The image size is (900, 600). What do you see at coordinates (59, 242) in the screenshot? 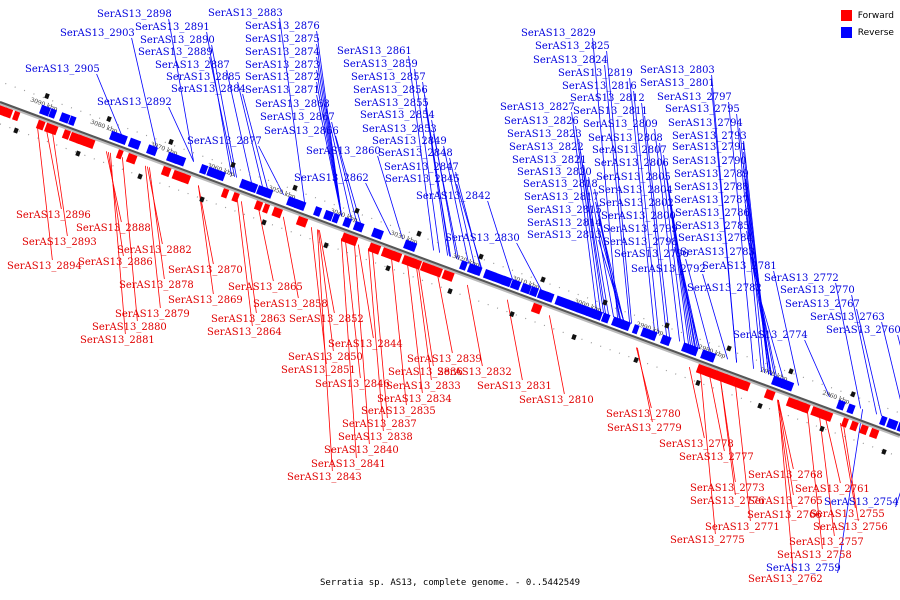
I see `forward-gene-label: SerAS13_2893` at bounding box center [59, 242].